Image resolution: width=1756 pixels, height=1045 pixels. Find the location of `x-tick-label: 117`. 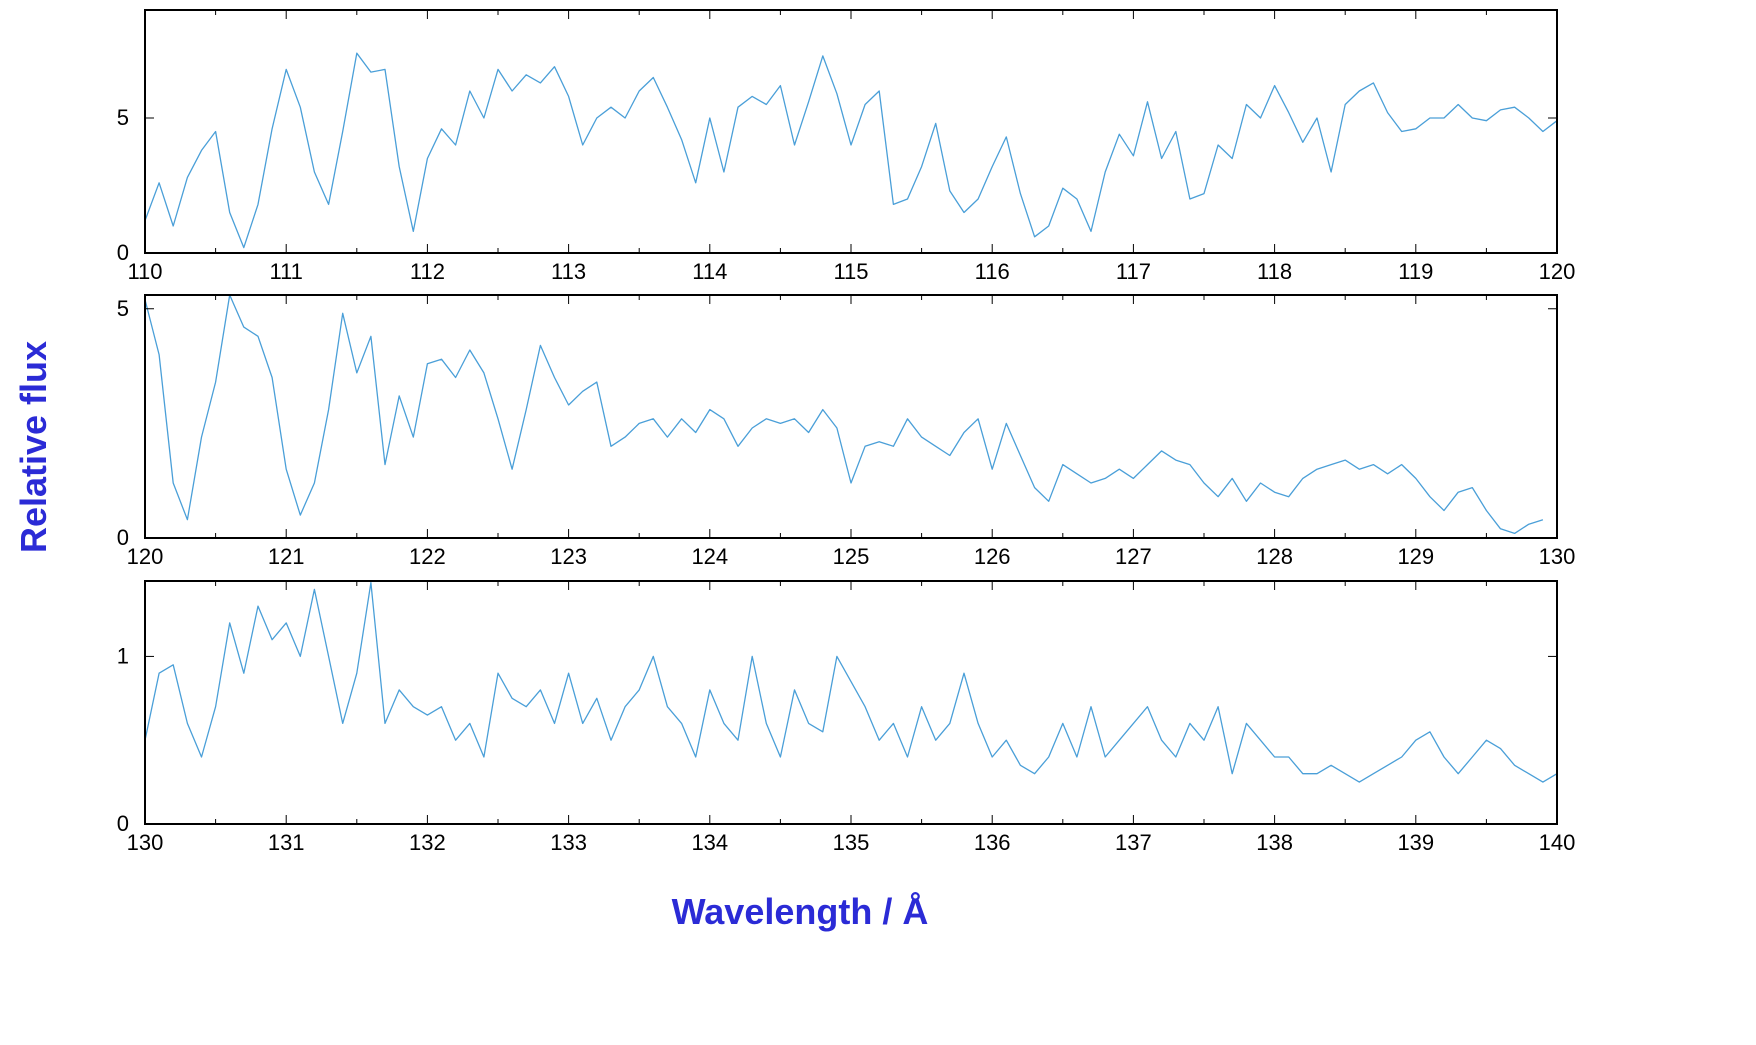

x-tick-label: 117 is located at coordinates (1133, 271).